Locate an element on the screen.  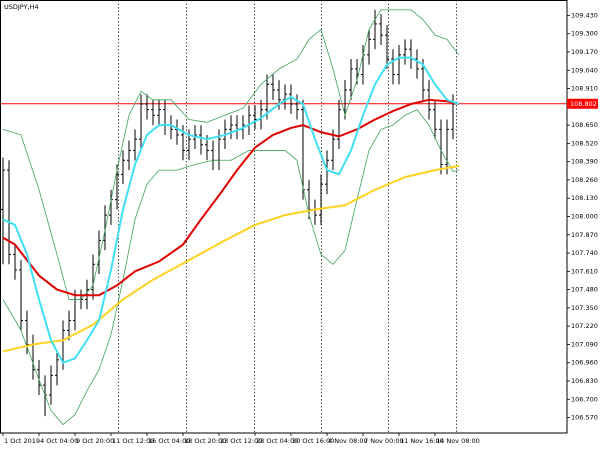
x-tick-label: 16 Oct 04:00 is located at coordinates (169, 441).